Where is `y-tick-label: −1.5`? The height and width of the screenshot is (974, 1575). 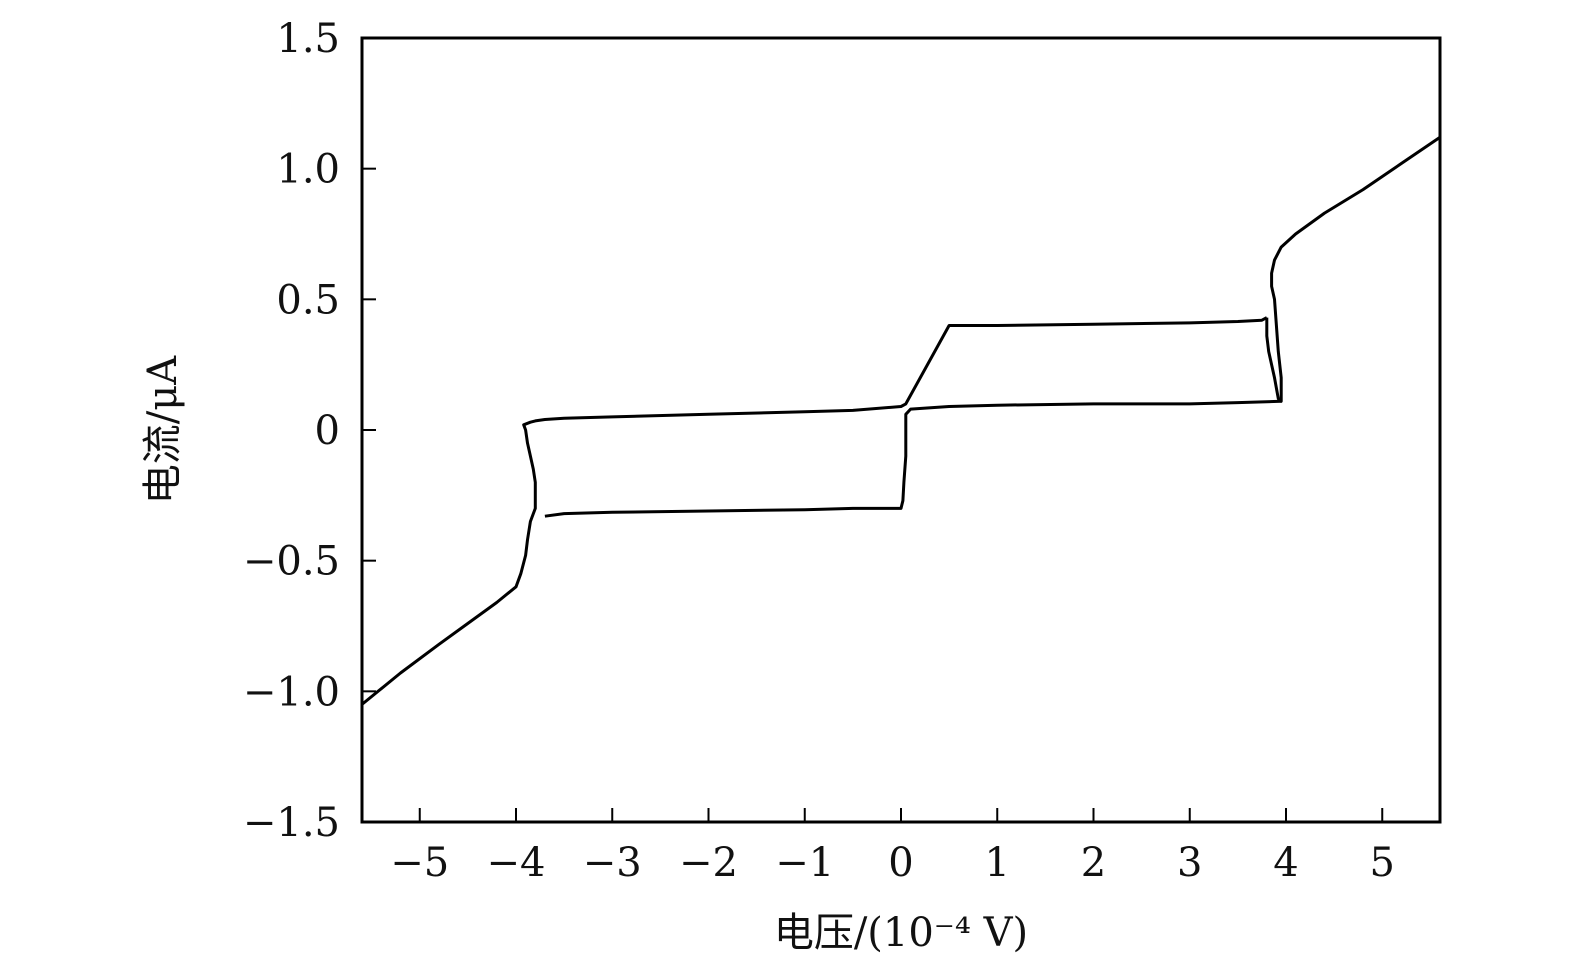 y-tick-label: −1.5 is located at coordinates (291, 823).